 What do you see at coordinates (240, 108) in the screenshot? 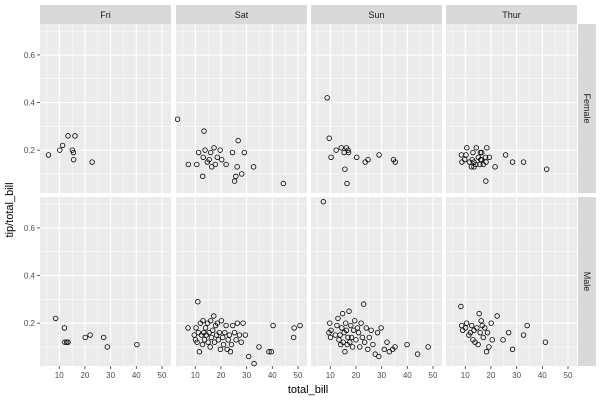
I see `panel-female-sat` at bounding box center [240, 108].